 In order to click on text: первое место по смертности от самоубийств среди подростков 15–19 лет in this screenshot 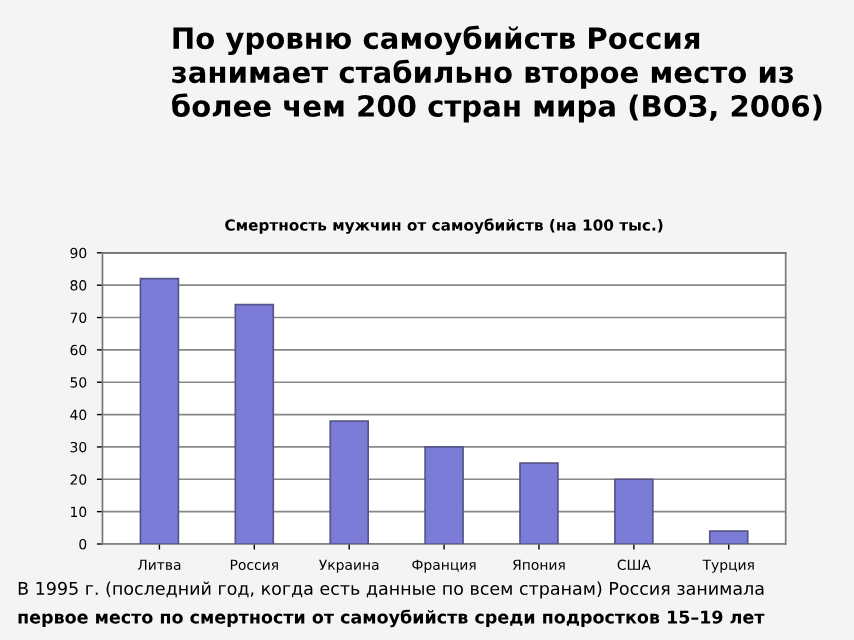, I will do `click(391, 618)`.